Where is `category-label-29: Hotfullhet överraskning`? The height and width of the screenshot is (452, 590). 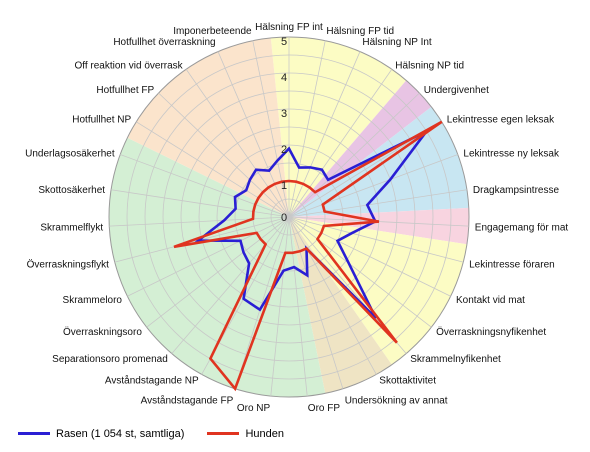
category-label-29: Hotfullhet överraskning is located at coordinates (164, 42).